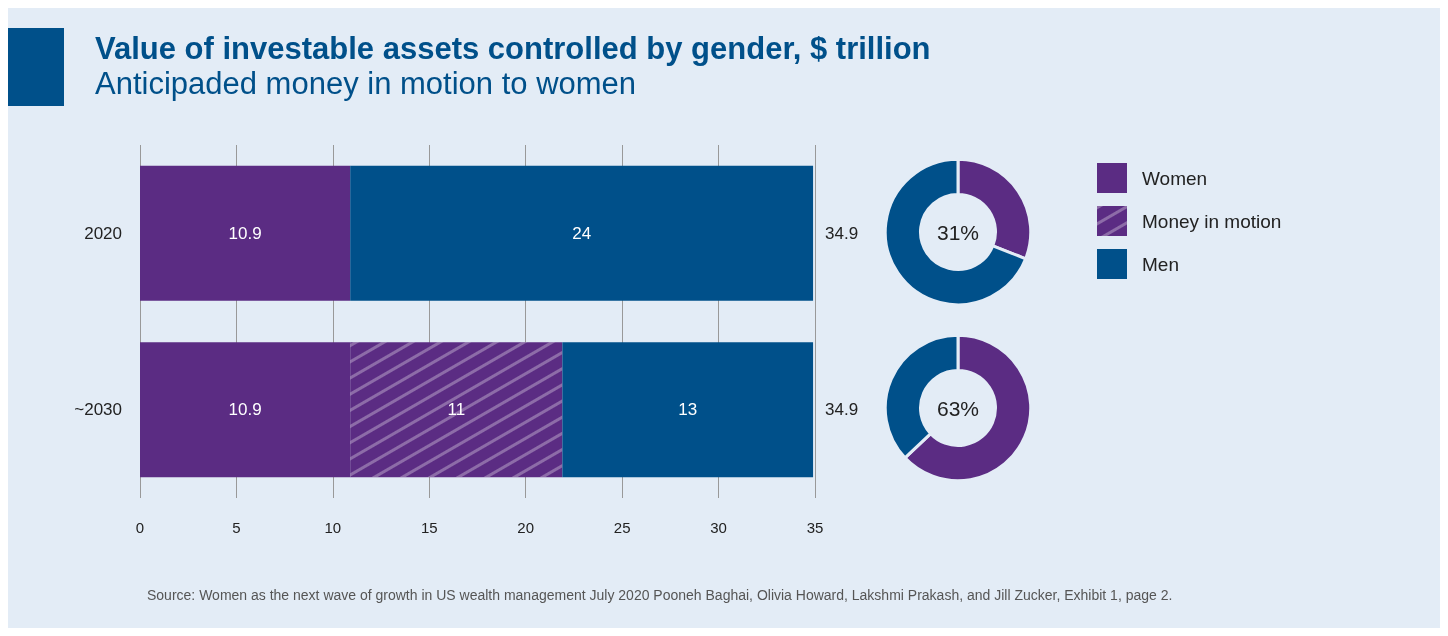 The width and height of the screenshot is (1448, 636). Describe the element at coordinates (236, 527) in the screenshot. I see `x-tick-label: 5` at that location.